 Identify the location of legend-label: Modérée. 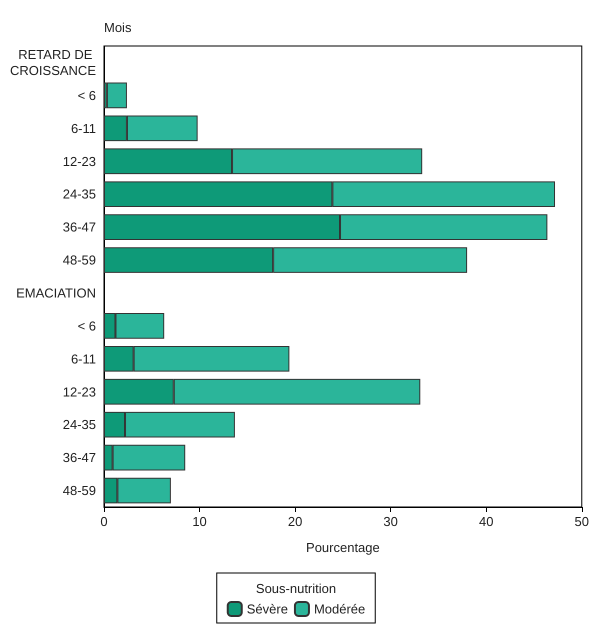
(340, 609).